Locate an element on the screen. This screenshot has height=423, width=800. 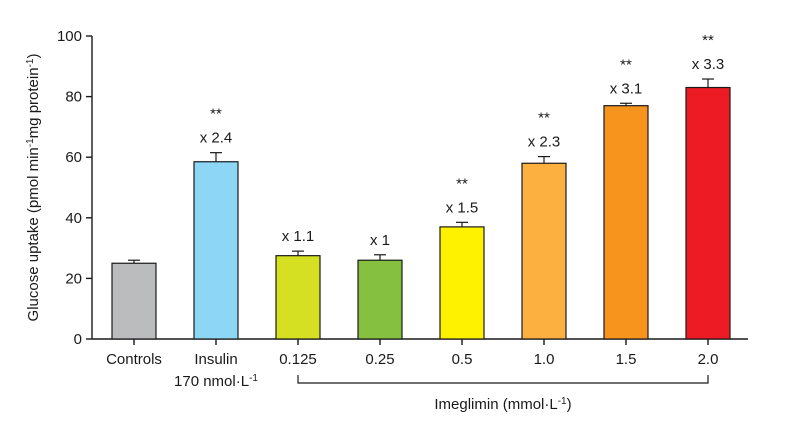
fold-change-label: x 1.5 is located at coordinates (462, 207).